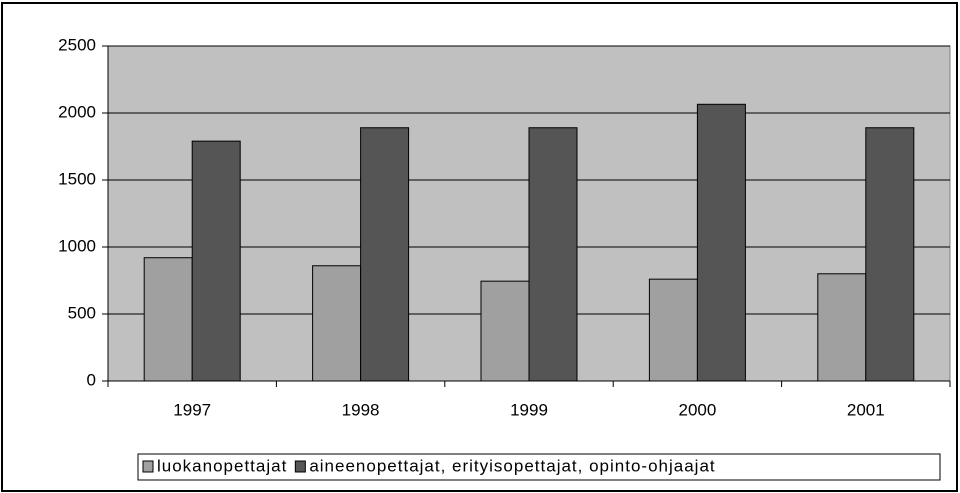  I want to click on y-tick-label: 1000, so click(77, 245).